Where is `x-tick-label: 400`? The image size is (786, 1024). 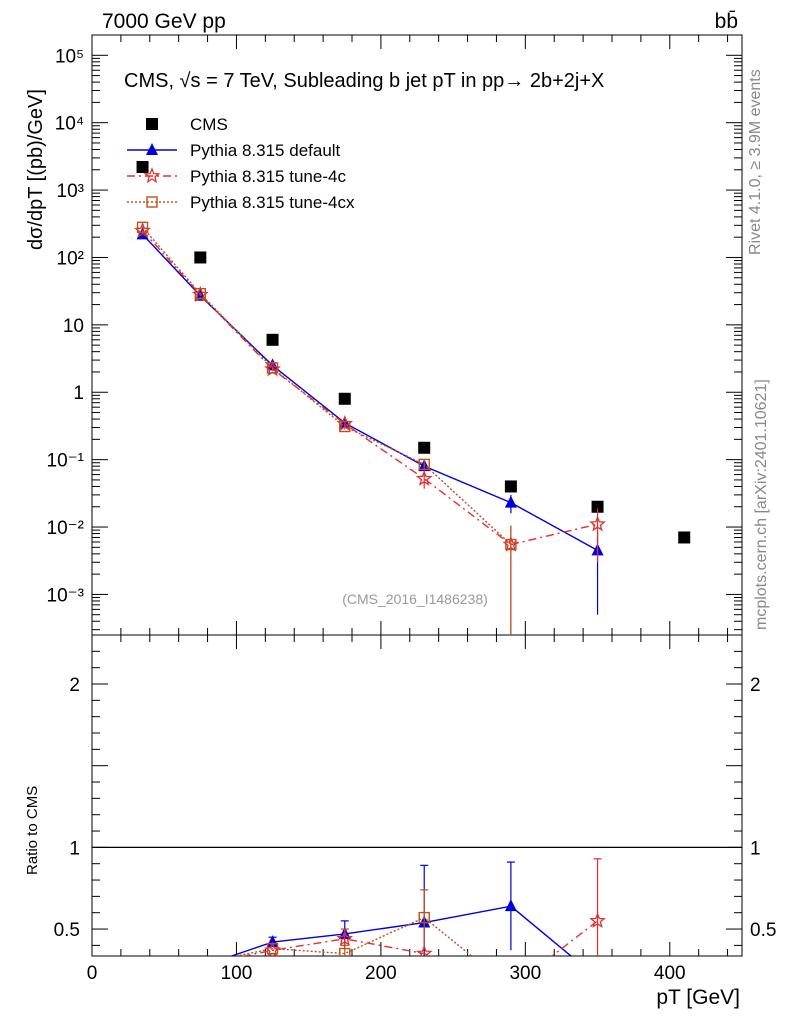 x-tick-label: 400 is located at coordinates (670, 973).